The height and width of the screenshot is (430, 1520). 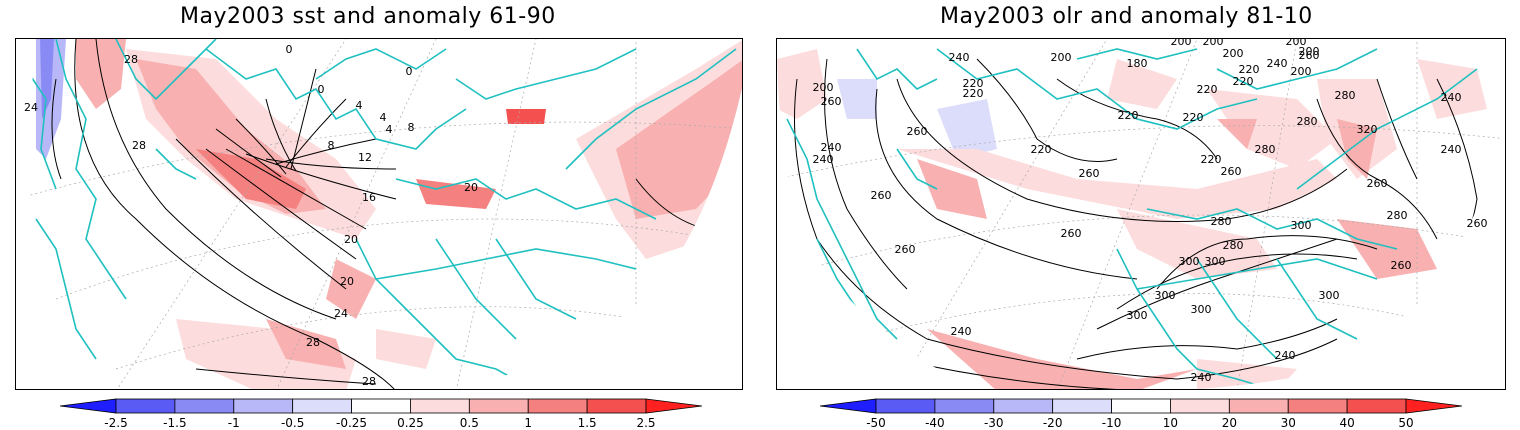 What do you see at coordinates (528, 423) in the screenshot?
I see `colorbar-tick-label: 1` at bounding box center [528, 423].